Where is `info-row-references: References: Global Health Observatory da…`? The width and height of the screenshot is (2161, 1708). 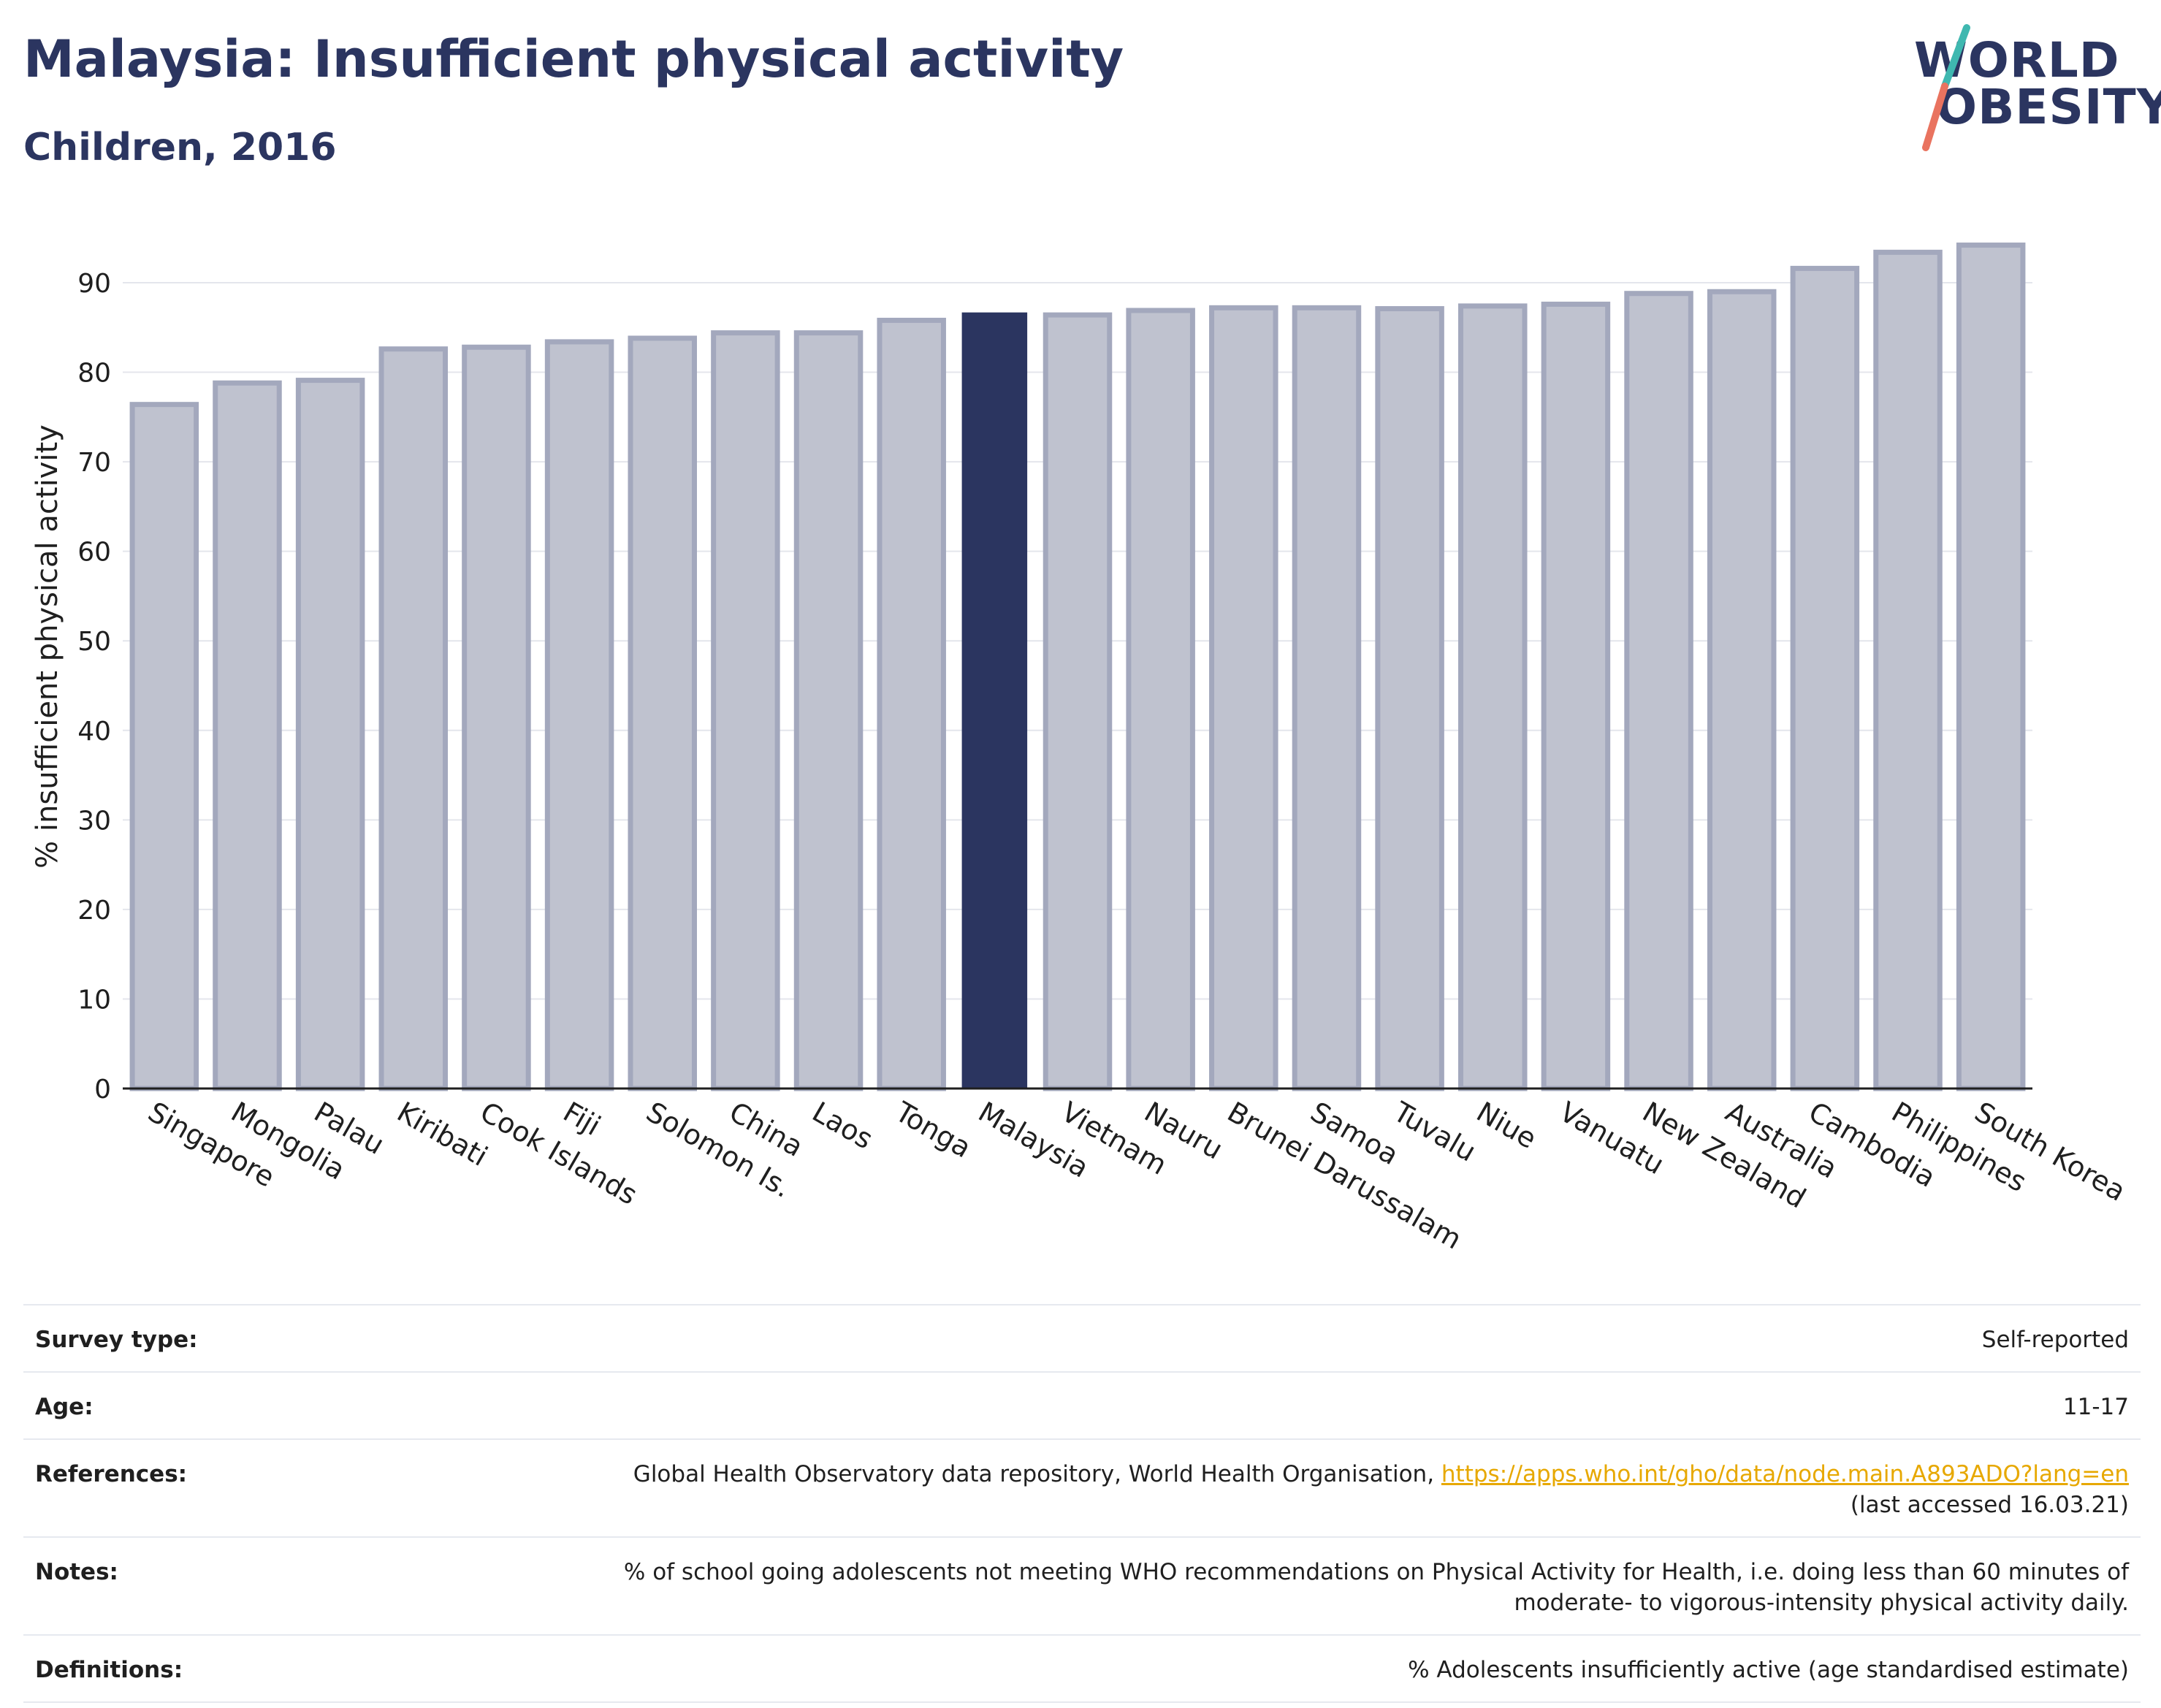
info-row-references: References: Global Health Observatory da… is located at coordinates (1082, 1489).